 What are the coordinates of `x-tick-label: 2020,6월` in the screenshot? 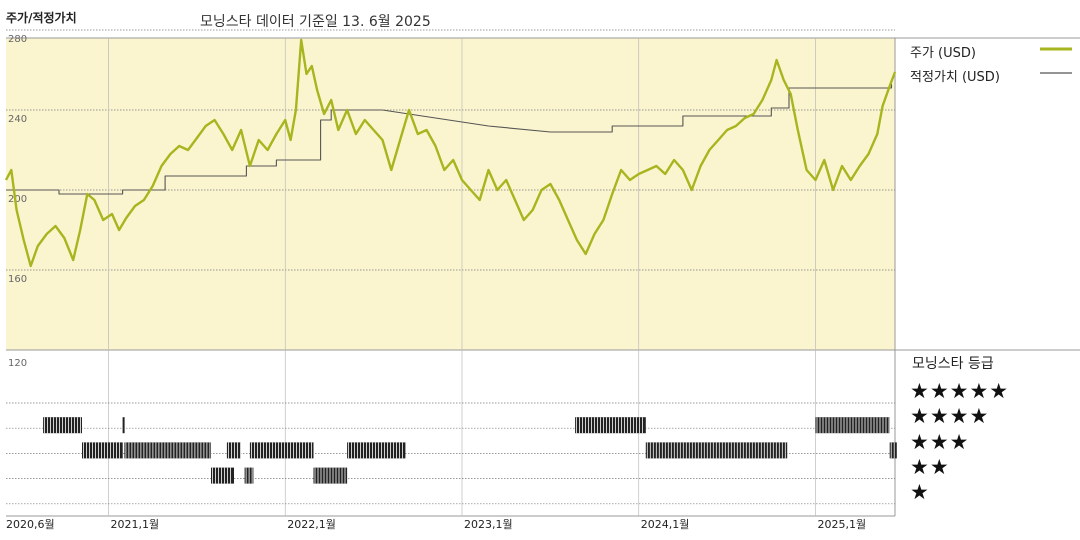 It's located at (30, 524).